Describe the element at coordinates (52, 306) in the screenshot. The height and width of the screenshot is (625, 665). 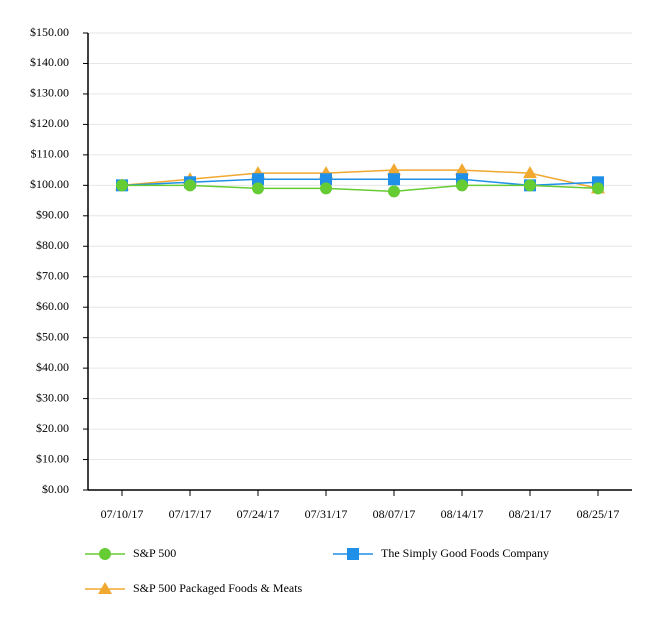
I see `y-tick-label: $60.00` at that location.